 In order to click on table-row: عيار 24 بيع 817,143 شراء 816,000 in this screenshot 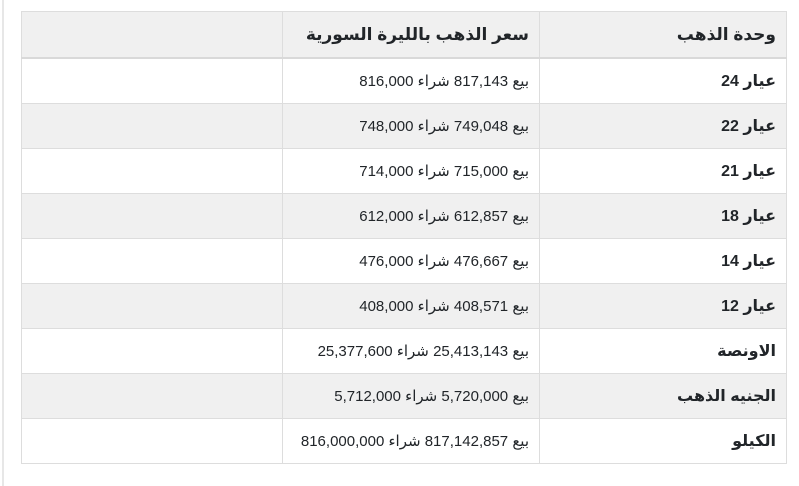, I will do `click(404, 80)`.